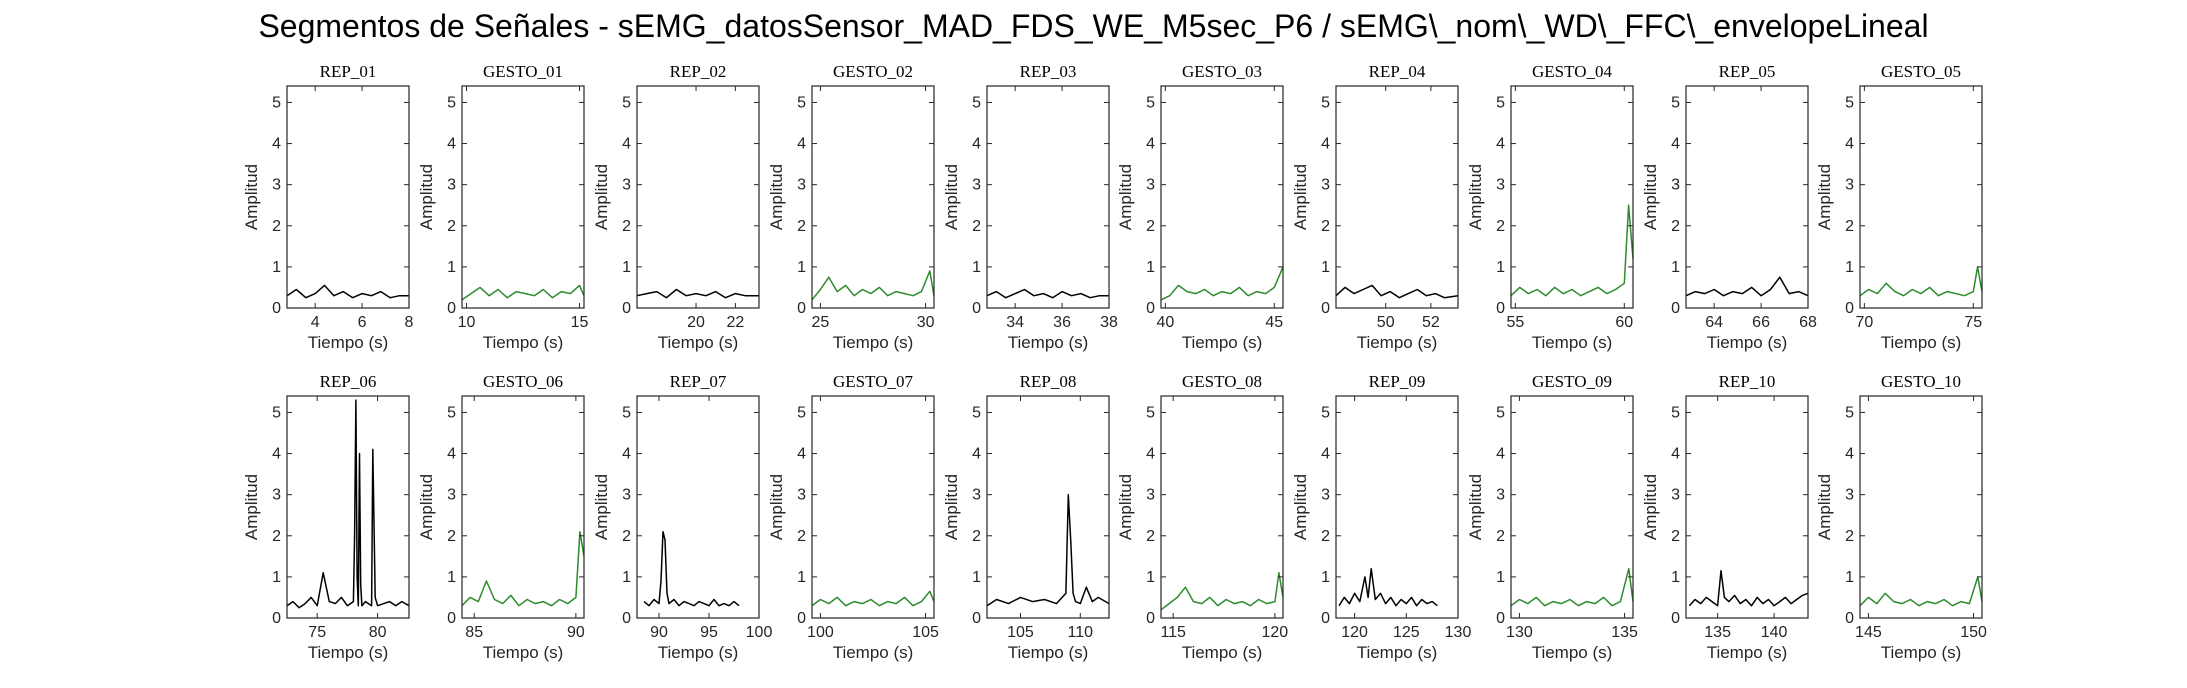 The width and height of the screenshot is (2187, 688). I want to click on x-tick-label: 6, so click(362, 322).